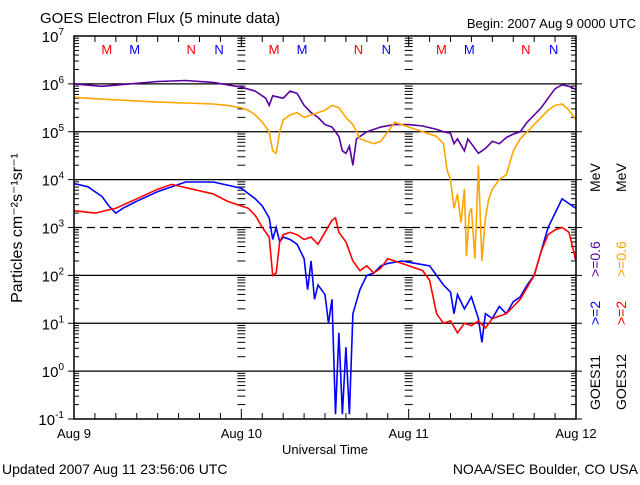 The width and height of the screenshot is (640, 485). I want to click on legend-entry-goes11-06mev: >=0.6, so click(595, 259).